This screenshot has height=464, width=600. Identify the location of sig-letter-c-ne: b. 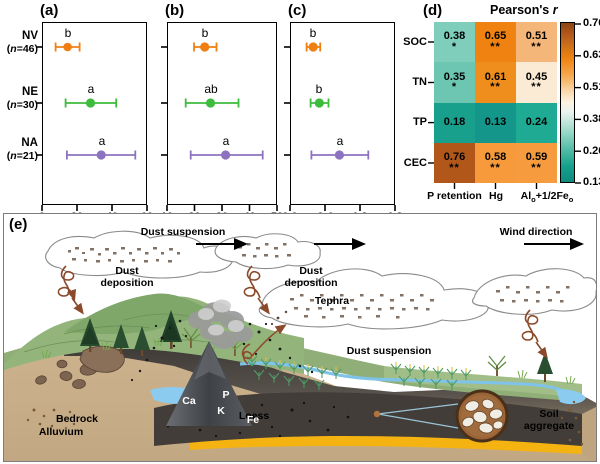
(319, 89).